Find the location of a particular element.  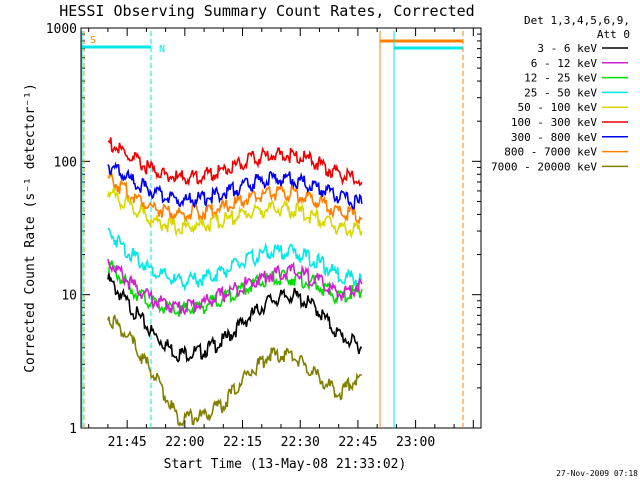

x-tick-label: 22:00 is located at coordinates (184, 442).